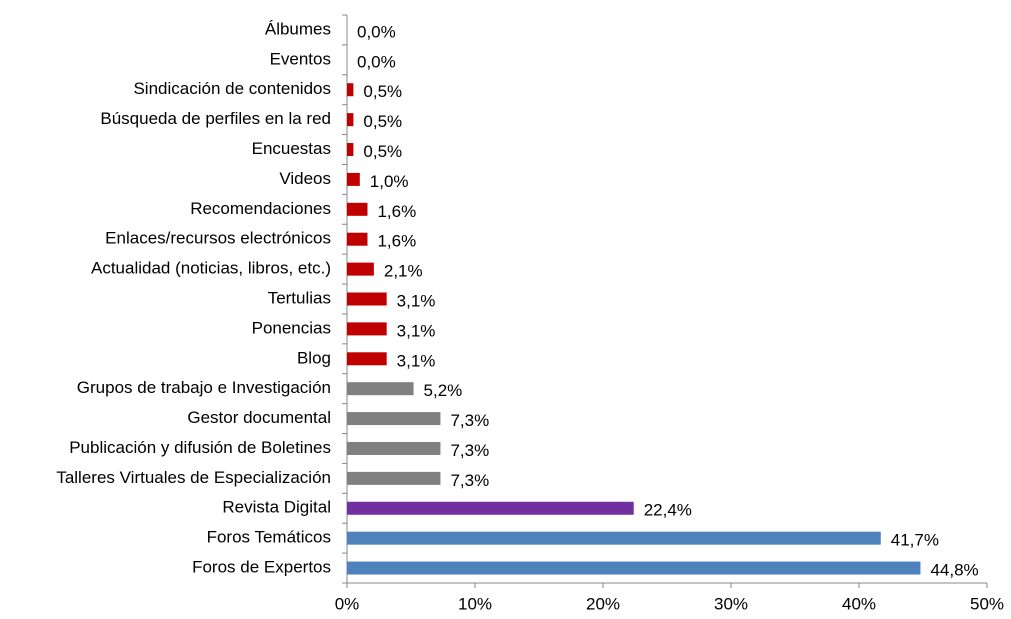  I want to click on y-tick-label: Blog, so click(314, 357).